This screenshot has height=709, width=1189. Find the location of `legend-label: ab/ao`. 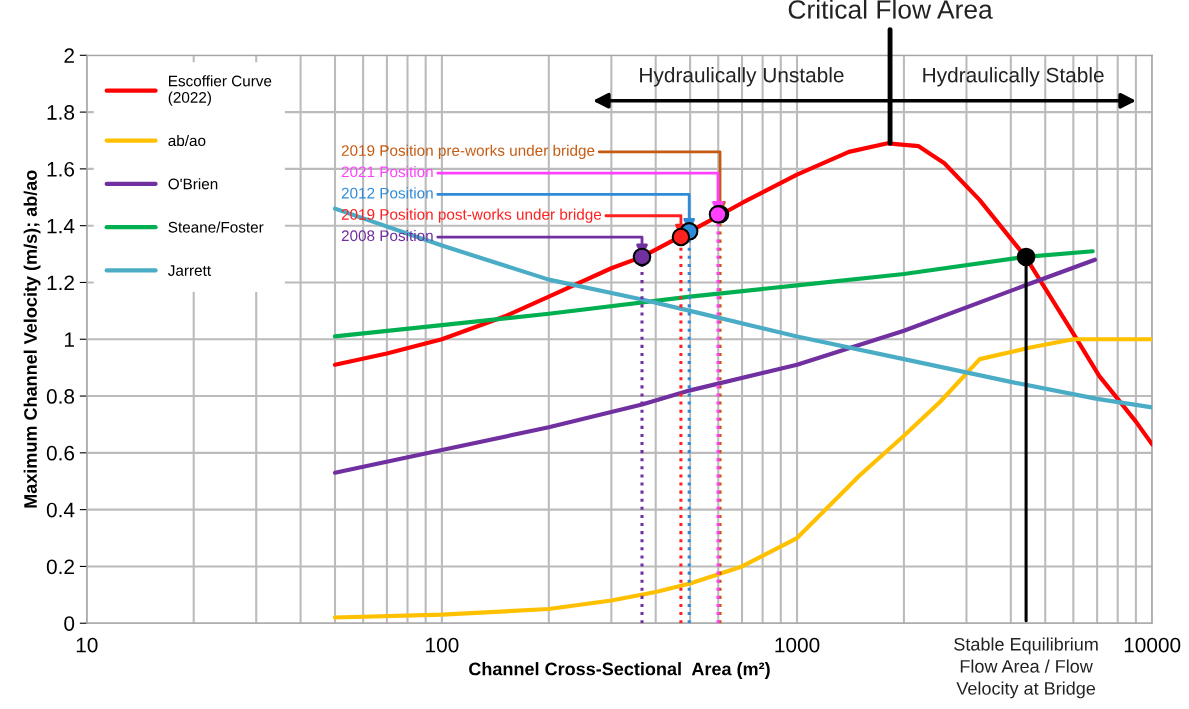

legend-label: ab/ao is located at coordinates (187, 140).